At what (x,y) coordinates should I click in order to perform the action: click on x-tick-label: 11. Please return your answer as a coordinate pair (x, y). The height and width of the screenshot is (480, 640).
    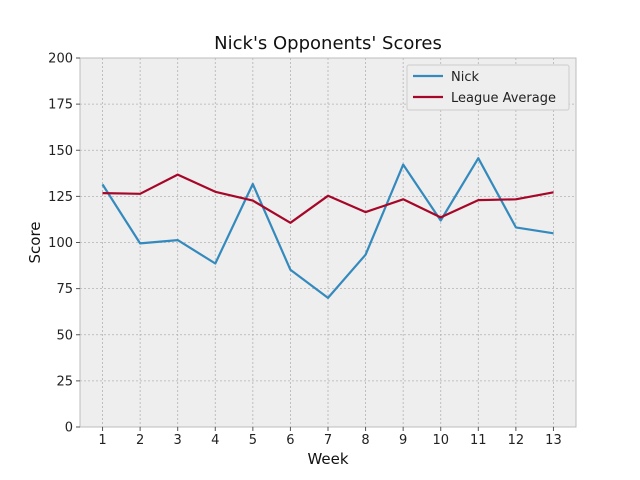
    Looking at the image, I should click on (478, 440).